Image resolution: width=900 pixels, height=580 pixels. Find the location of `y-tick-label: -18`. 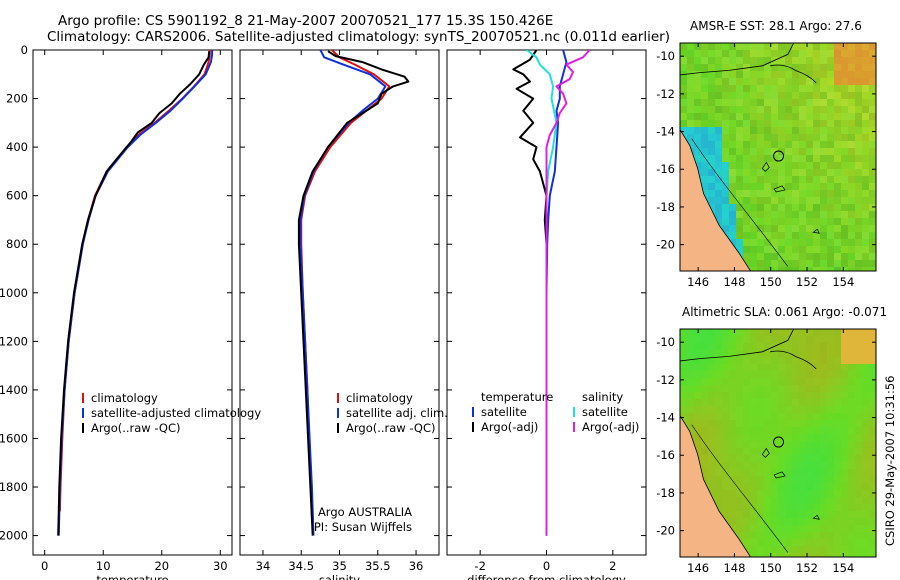

y-tick-label: -18 is located at coordinates (665, 493).